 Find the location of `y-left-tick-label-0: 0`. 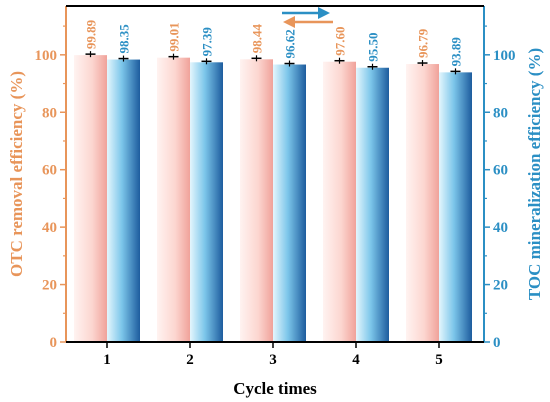

y-left-tick-label-0: 0 is located at coordinates (54, 343).